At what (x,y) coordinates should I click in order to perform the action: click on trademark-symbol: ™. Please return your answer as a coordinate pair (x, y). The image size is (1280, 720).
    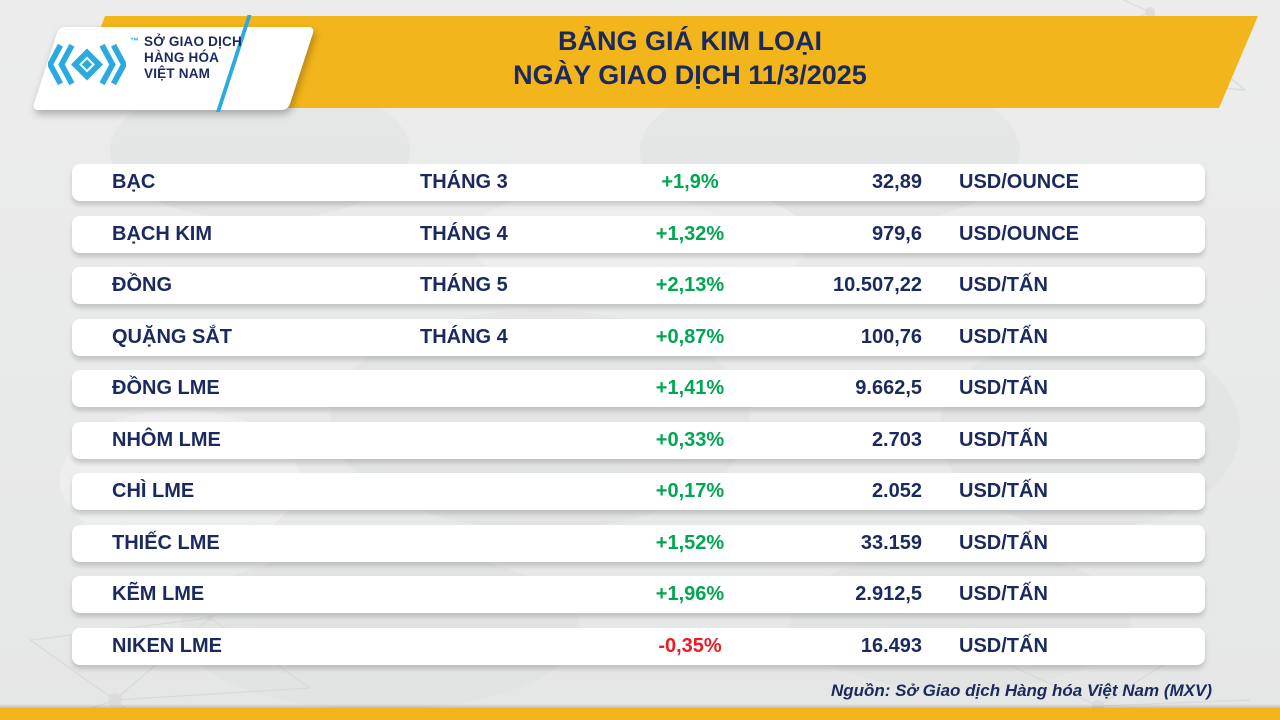
    Looking at the image, I should click on (134, 41).